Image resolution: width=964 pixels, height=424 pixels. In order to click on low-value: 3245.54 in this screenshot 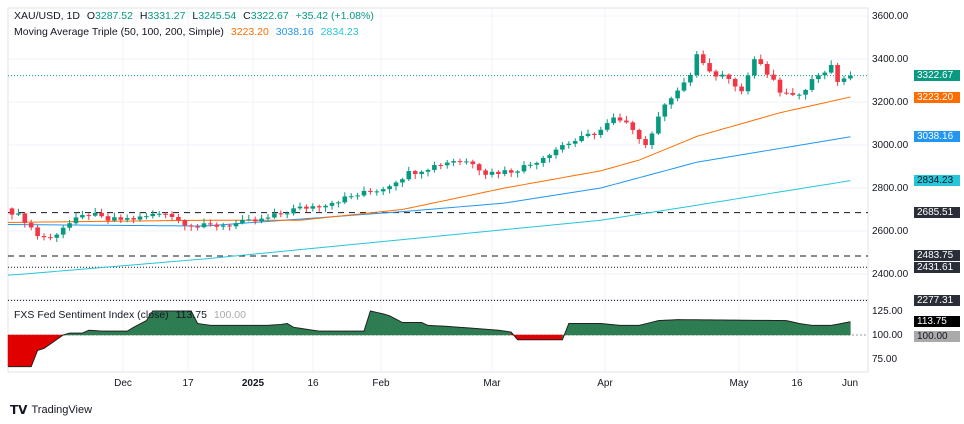, I will do `click(217, 16)`.